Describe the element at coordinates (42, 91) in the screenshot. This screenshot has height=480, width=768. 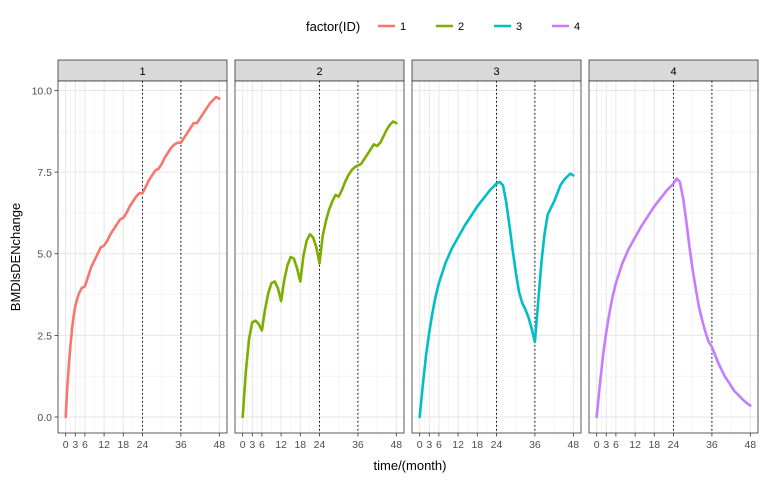
I see `y-tick-label: 10.0` at that location.